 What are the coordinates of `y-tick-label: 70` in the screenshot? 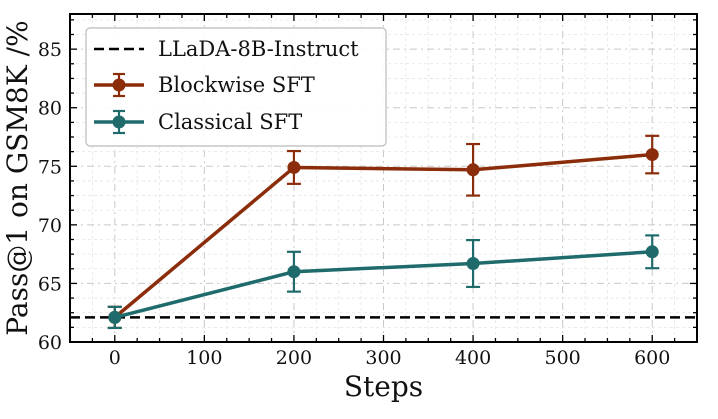 It's located at (50, 226).